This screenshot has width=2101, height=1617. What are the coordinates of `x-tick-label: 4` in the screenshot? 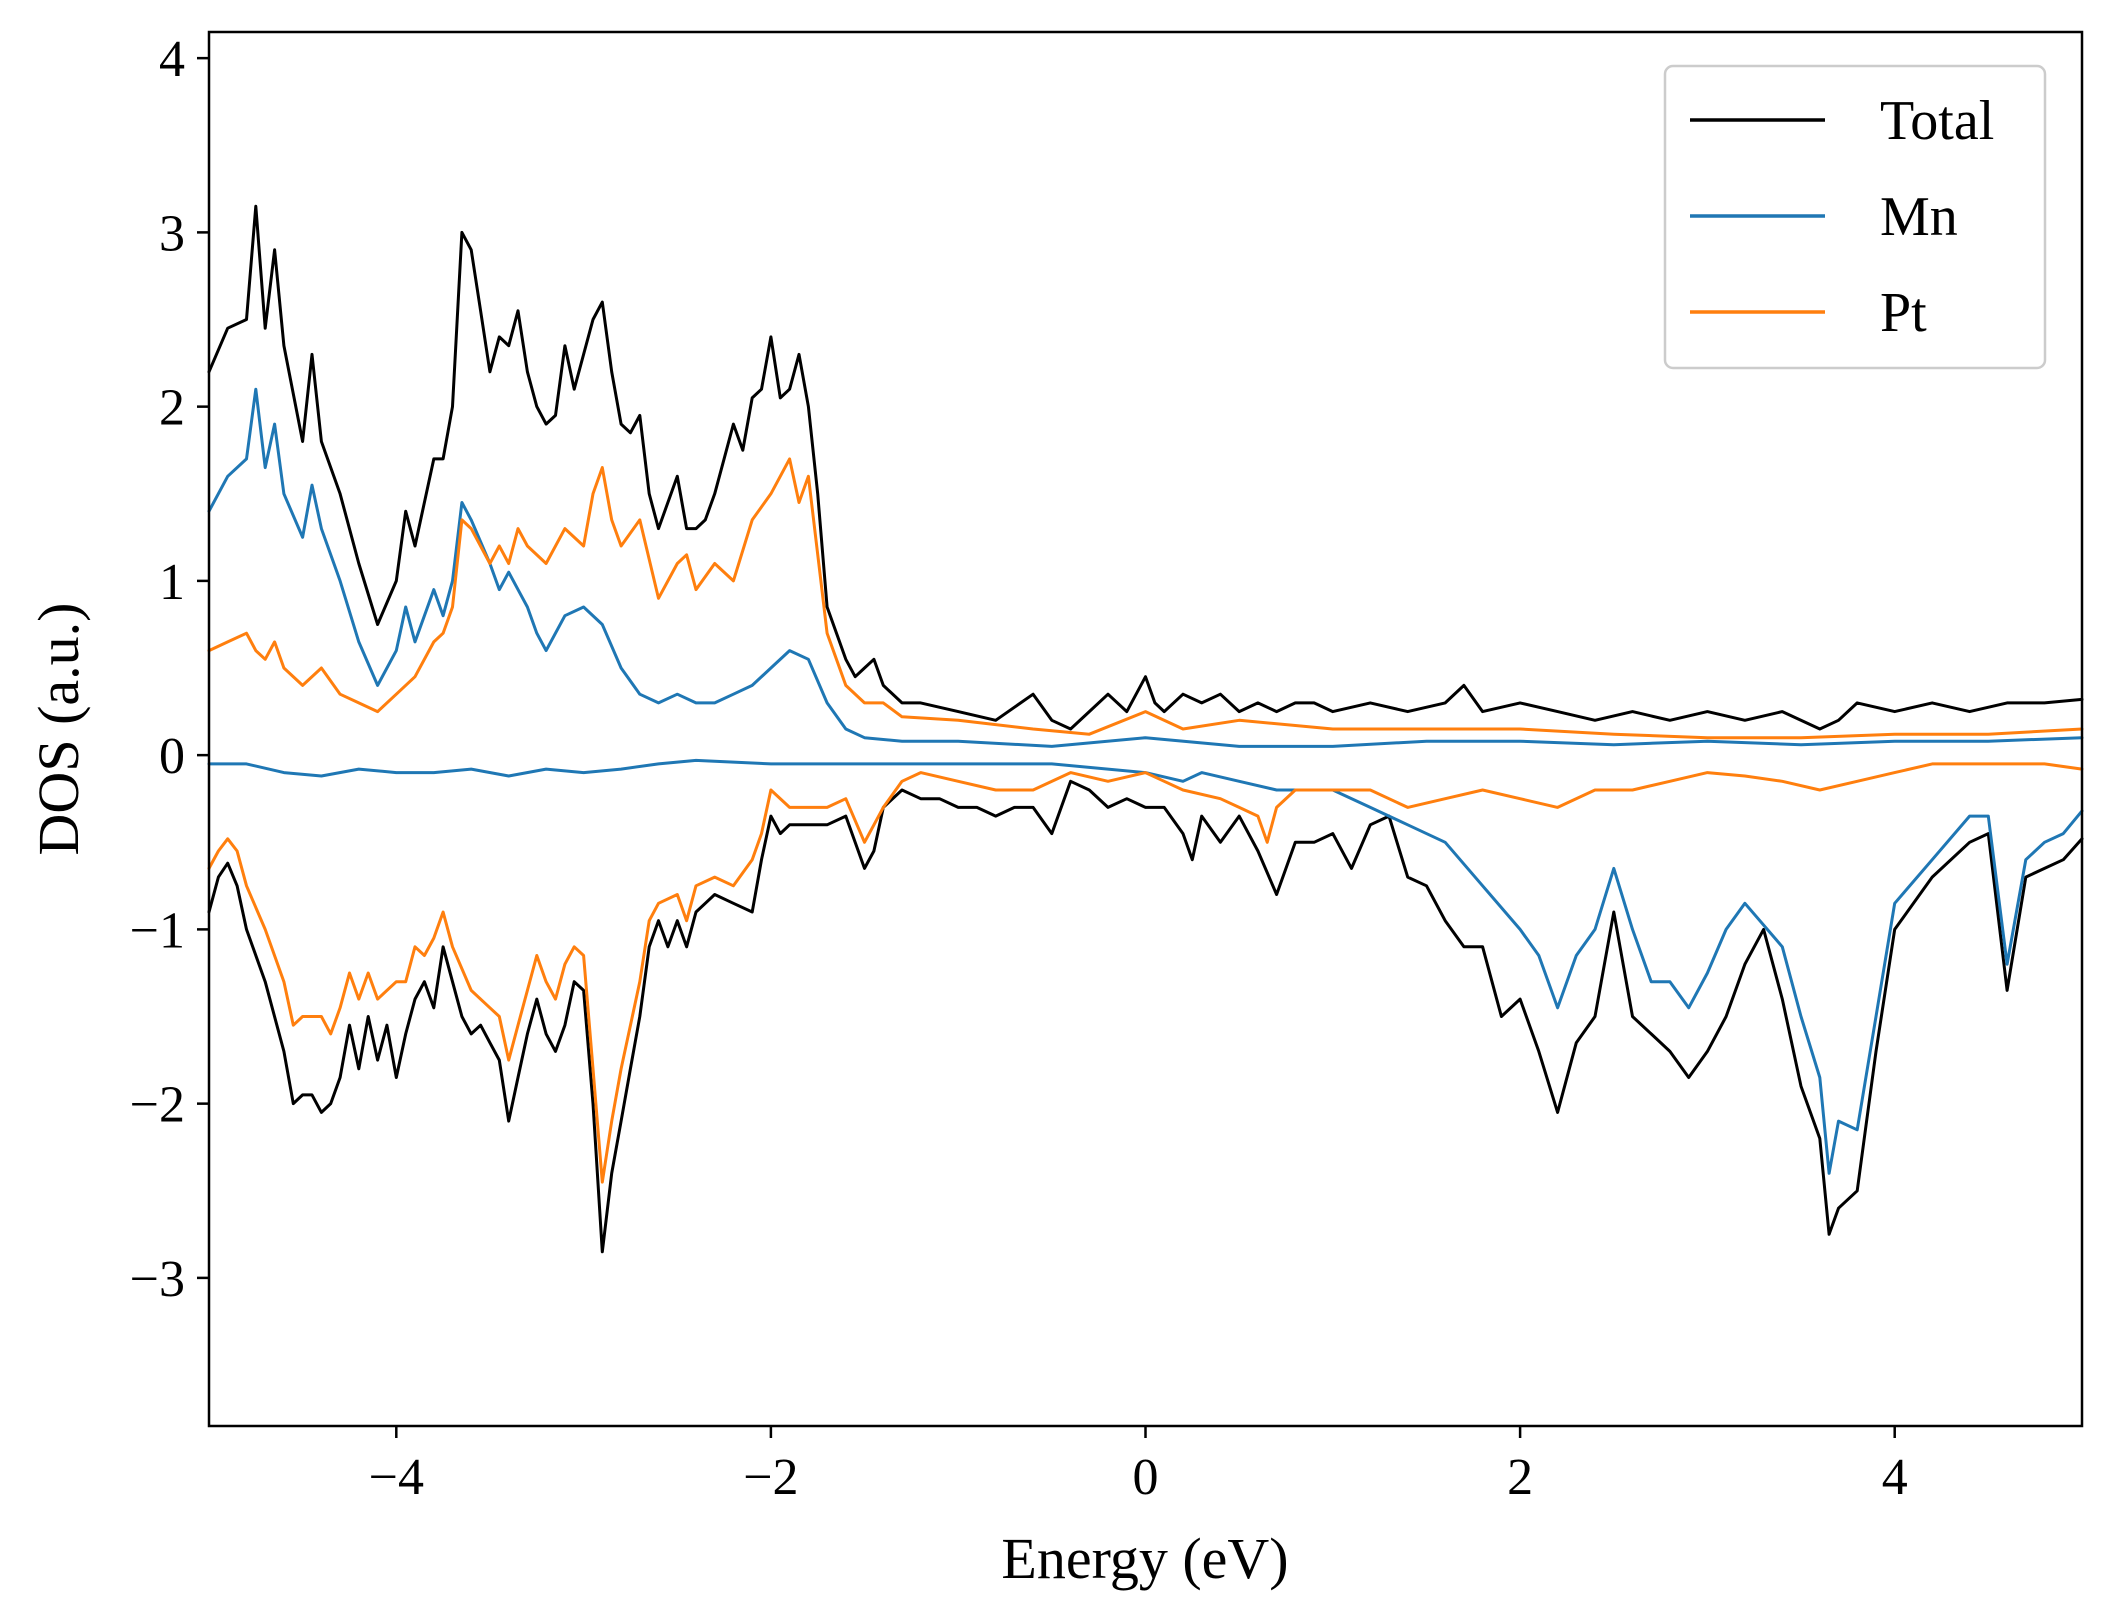 It's located at (1895, 1477).